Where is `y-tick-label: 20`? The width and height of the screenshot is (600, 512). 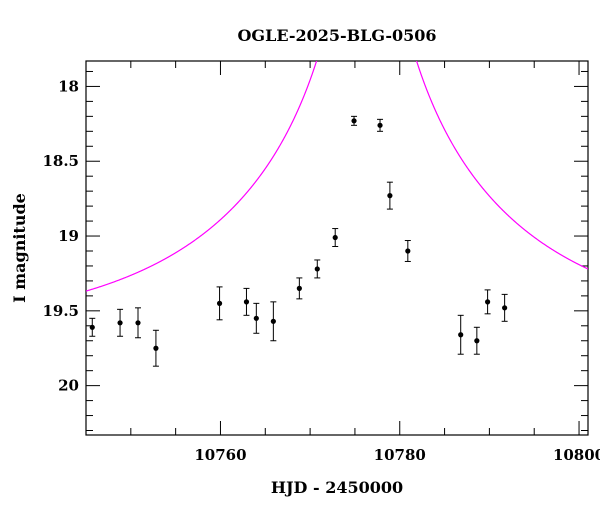
y-tick-label: 20 is located at coordinates (68, 386).